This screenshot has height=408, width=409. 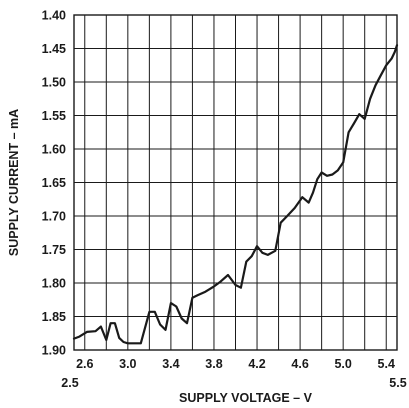 What do you see at coordinates (213, 364) in the screenshot?
I see `x-tick-label: 3.8` at bounding box center [213, 364].